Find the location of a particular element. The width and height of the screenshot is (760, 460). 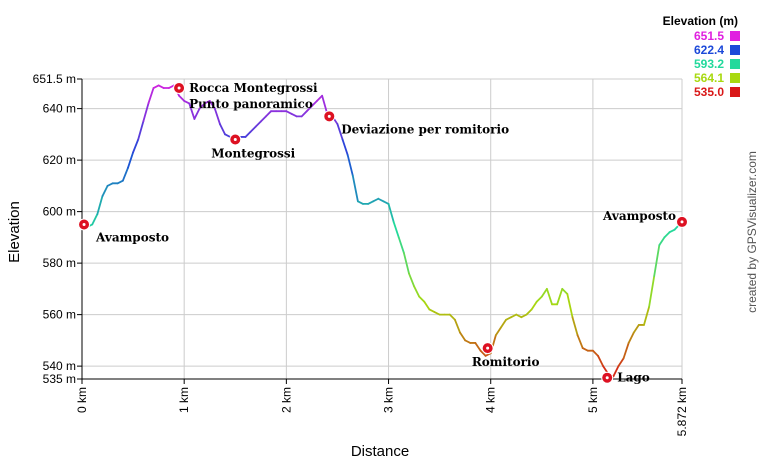

x-tick-label: 1 km is located at coordinates (184, 400).